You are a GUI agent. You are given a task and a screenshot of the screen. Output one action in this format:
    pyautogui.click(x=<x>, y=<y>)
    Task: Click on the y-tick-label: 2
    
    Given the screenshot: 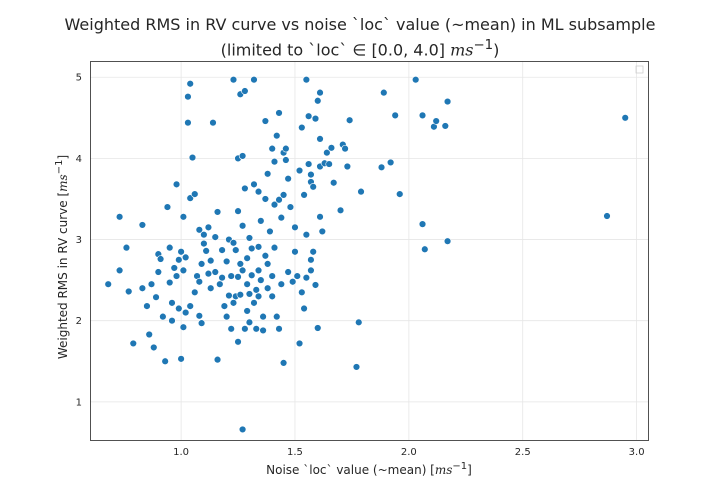 What is the action you would take?
    pyautogui.click(x=79, y=321)
    